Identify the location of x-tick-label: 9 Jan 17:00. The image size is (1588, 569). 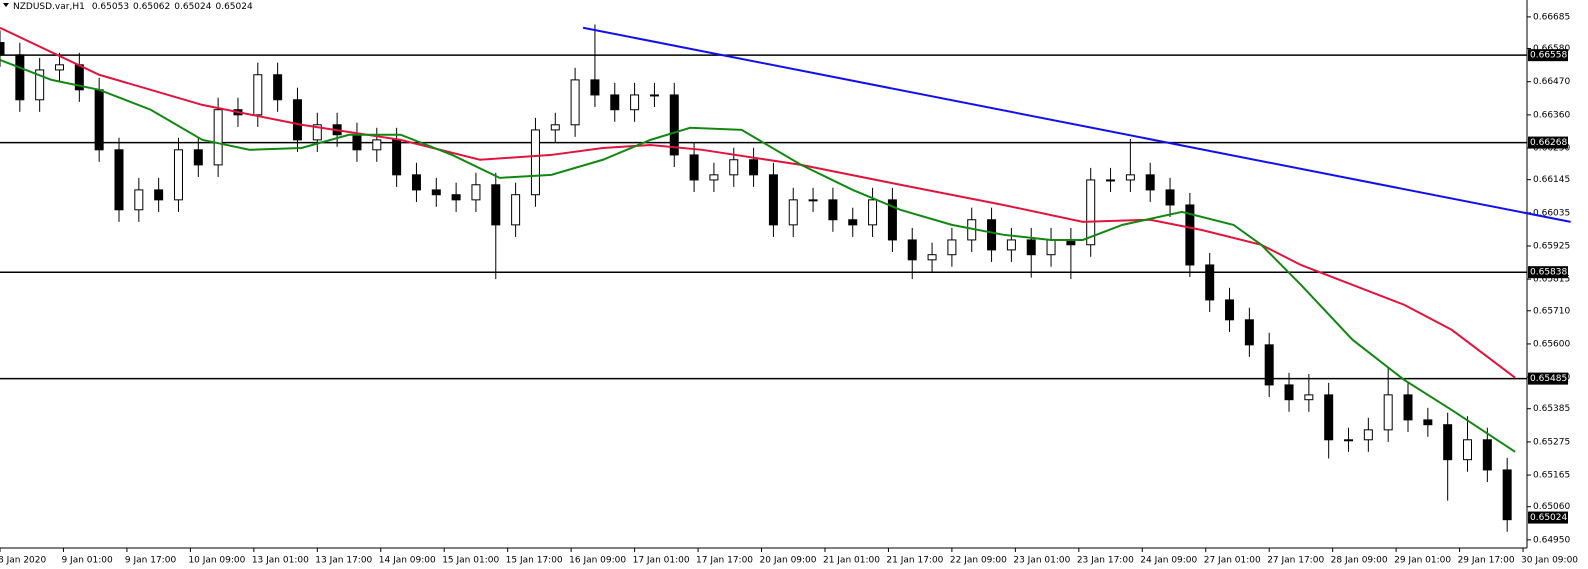
(151, 561).